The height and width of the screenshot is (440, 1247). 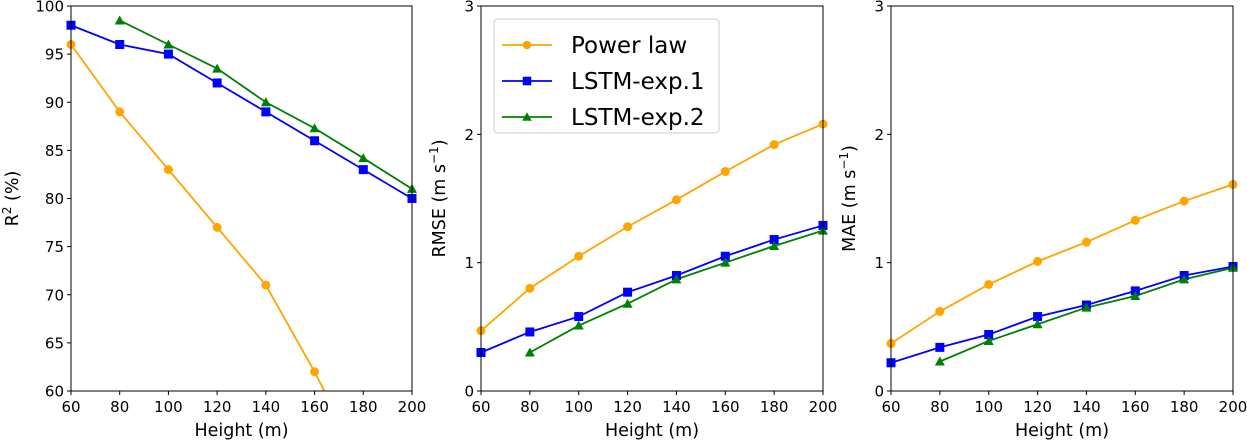 What do you see at coordinates (54, 392) in the screenshot?
I see `y-tick-label: 60` at bounding box center [54, 392].